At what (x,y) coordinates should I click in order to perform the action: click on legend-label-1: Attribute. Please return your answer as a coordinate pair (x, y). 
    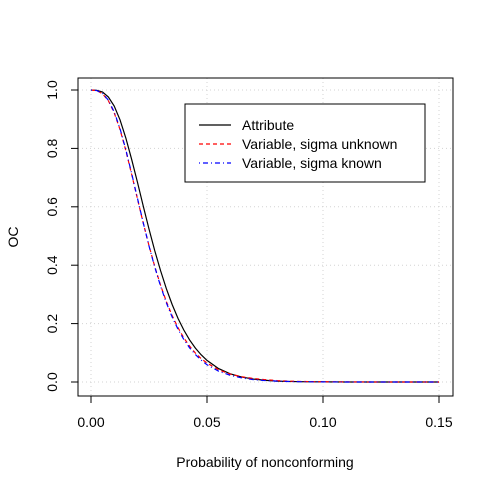
    Looking at the image, I should click on (268, 125).